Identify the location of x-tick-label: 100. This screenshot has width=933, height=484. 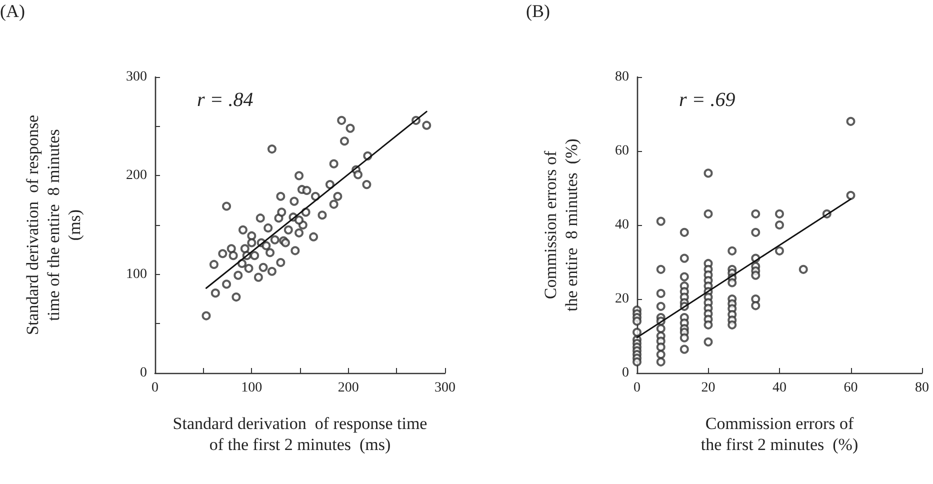
(251, 388).